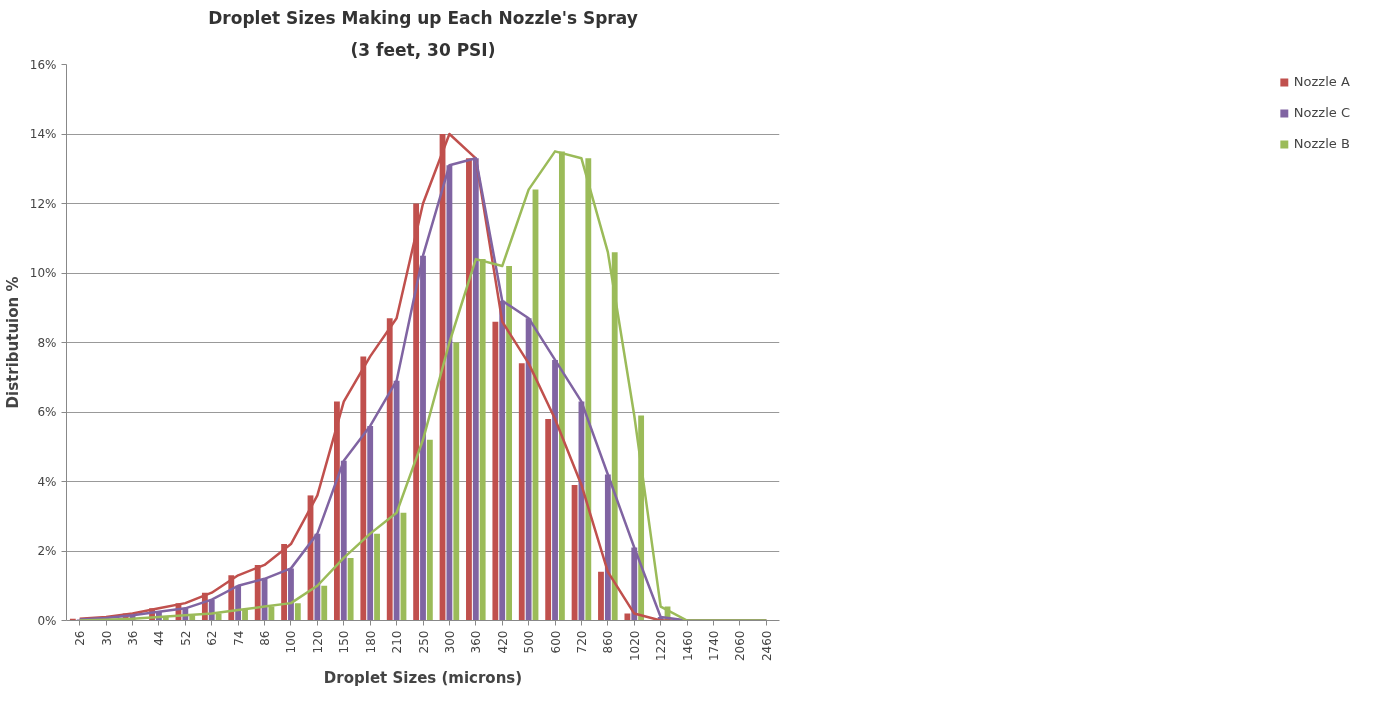 Image resolution: width=1398 pixels, height=715 pixels. I want to click on x-tick-label: 180, so click(370, 642).